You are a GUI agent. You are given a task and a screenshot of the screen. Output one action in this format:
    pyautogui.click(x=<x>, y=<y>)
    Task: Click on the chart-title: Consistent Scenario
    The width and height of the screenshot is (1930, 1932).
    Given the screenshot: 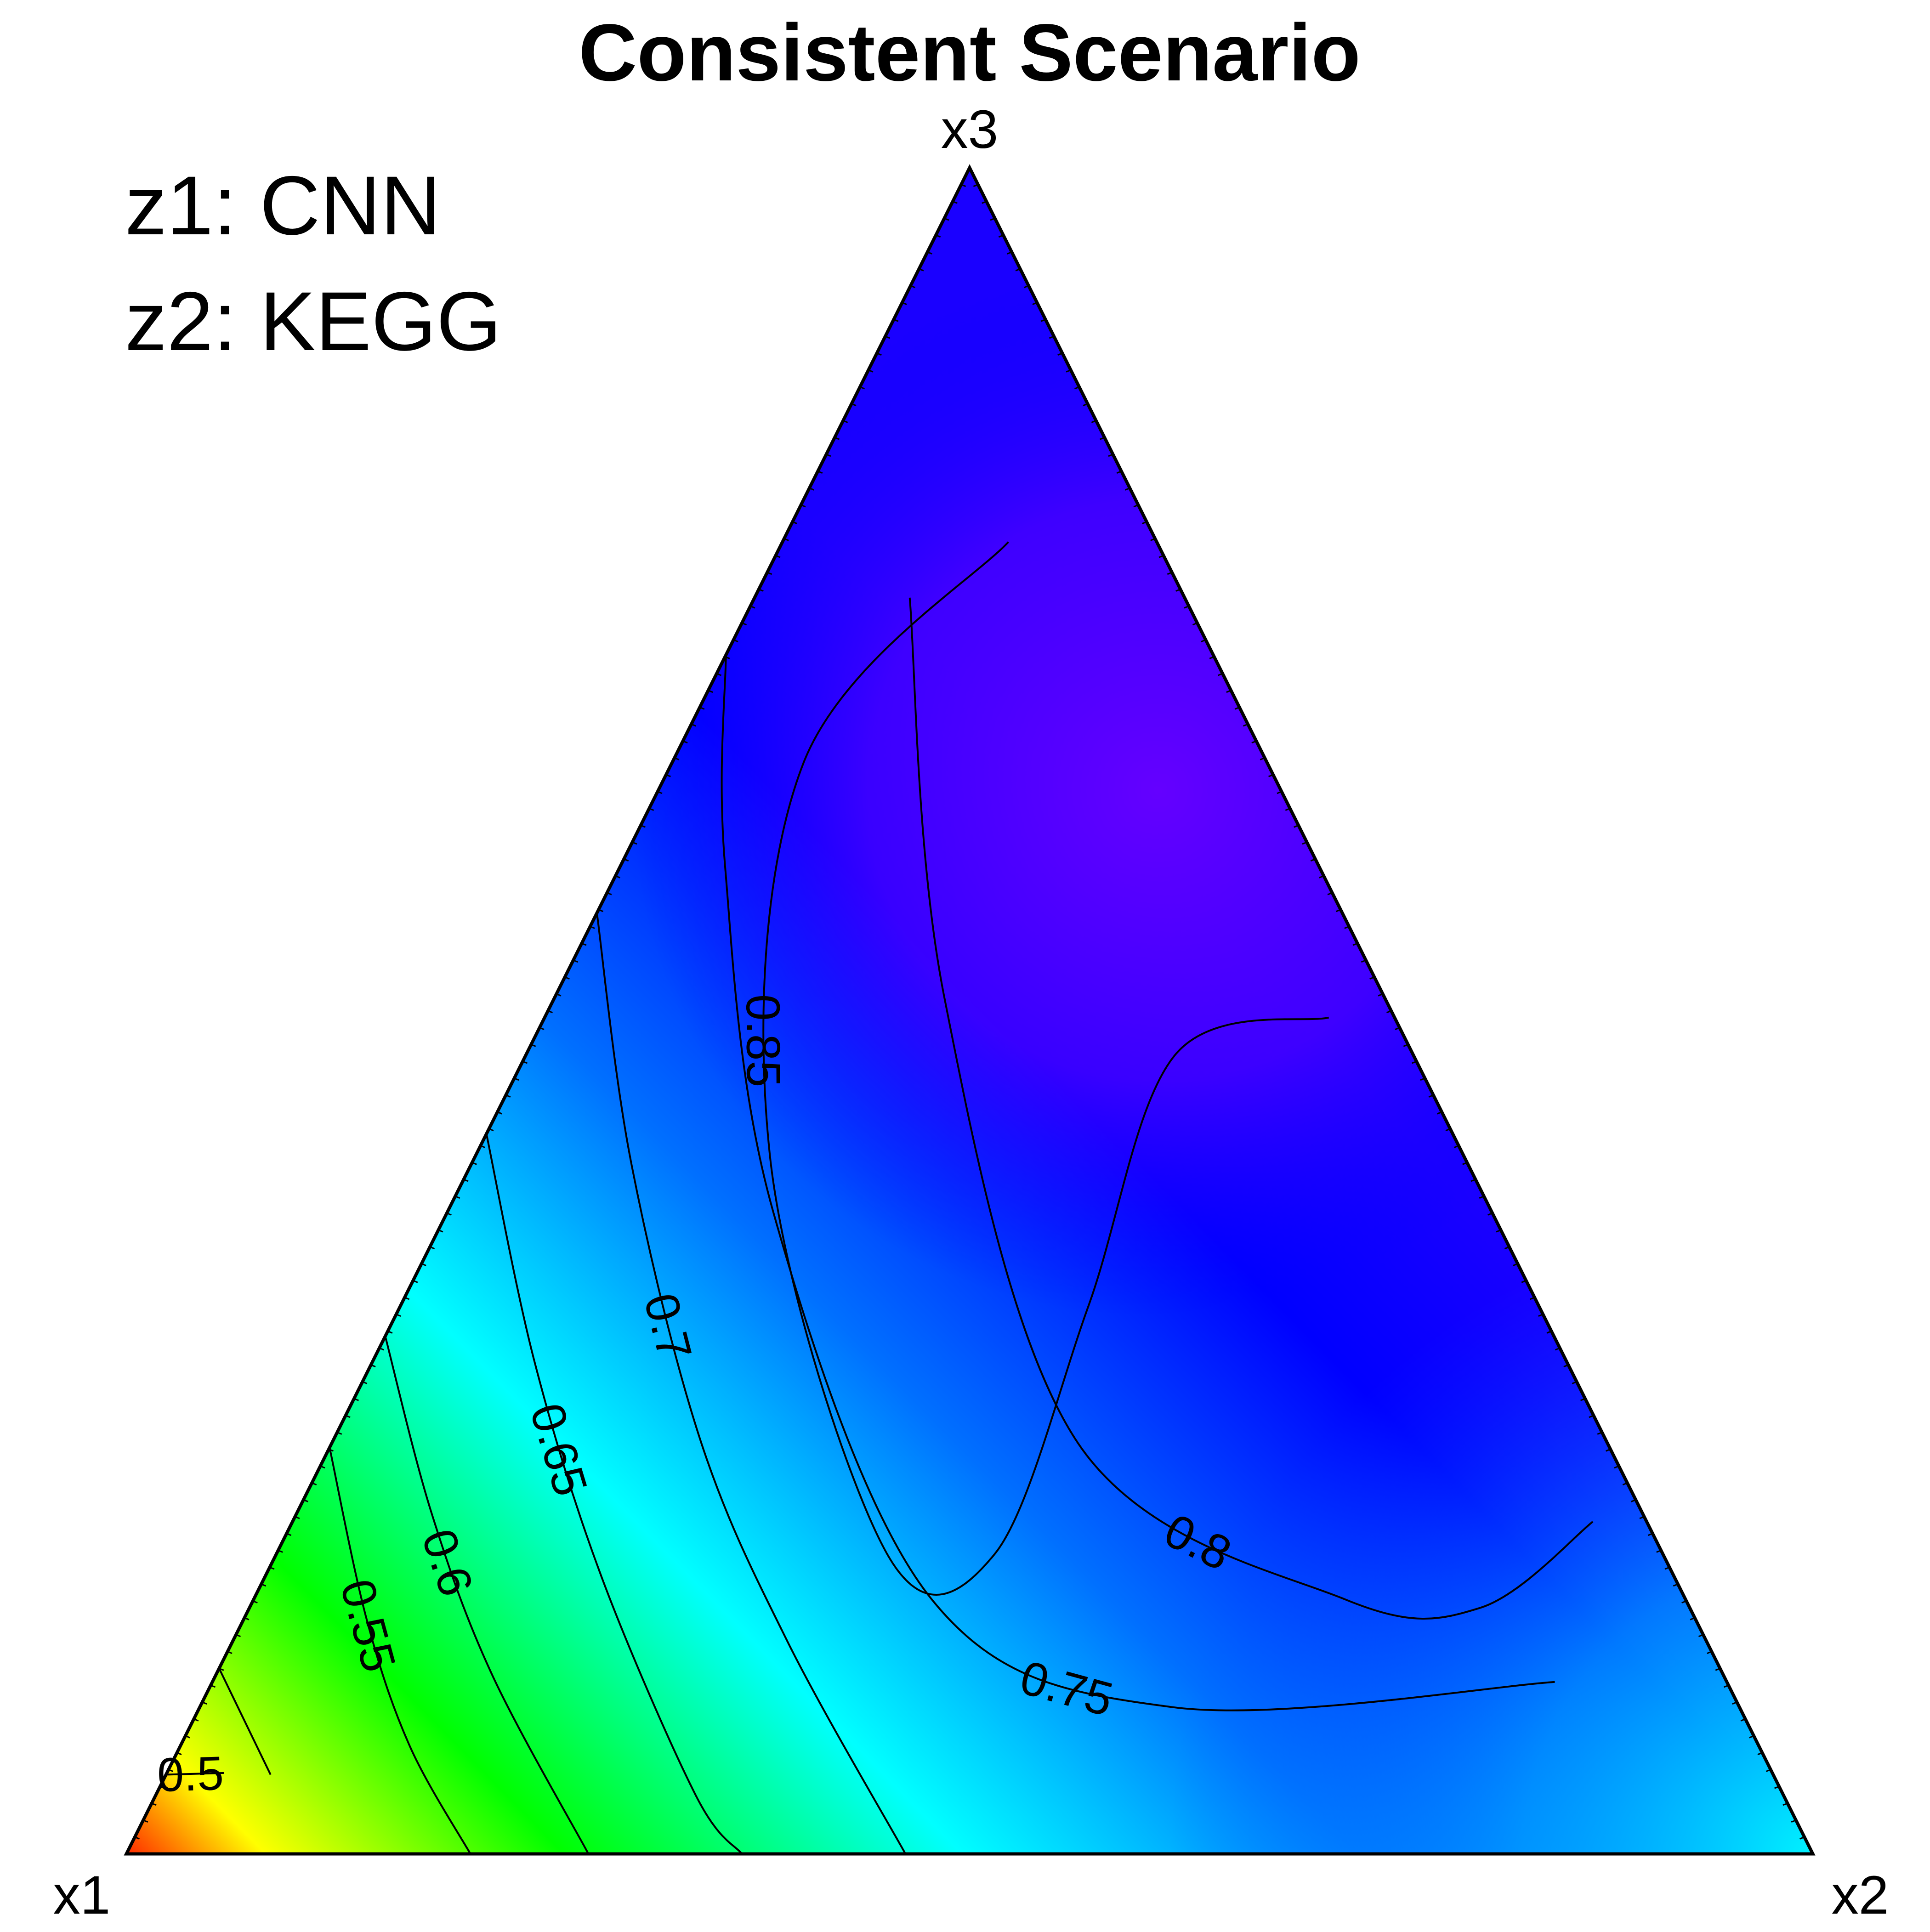 What is the action you would take?
    pyautogui.click(x=970, y=53)
    